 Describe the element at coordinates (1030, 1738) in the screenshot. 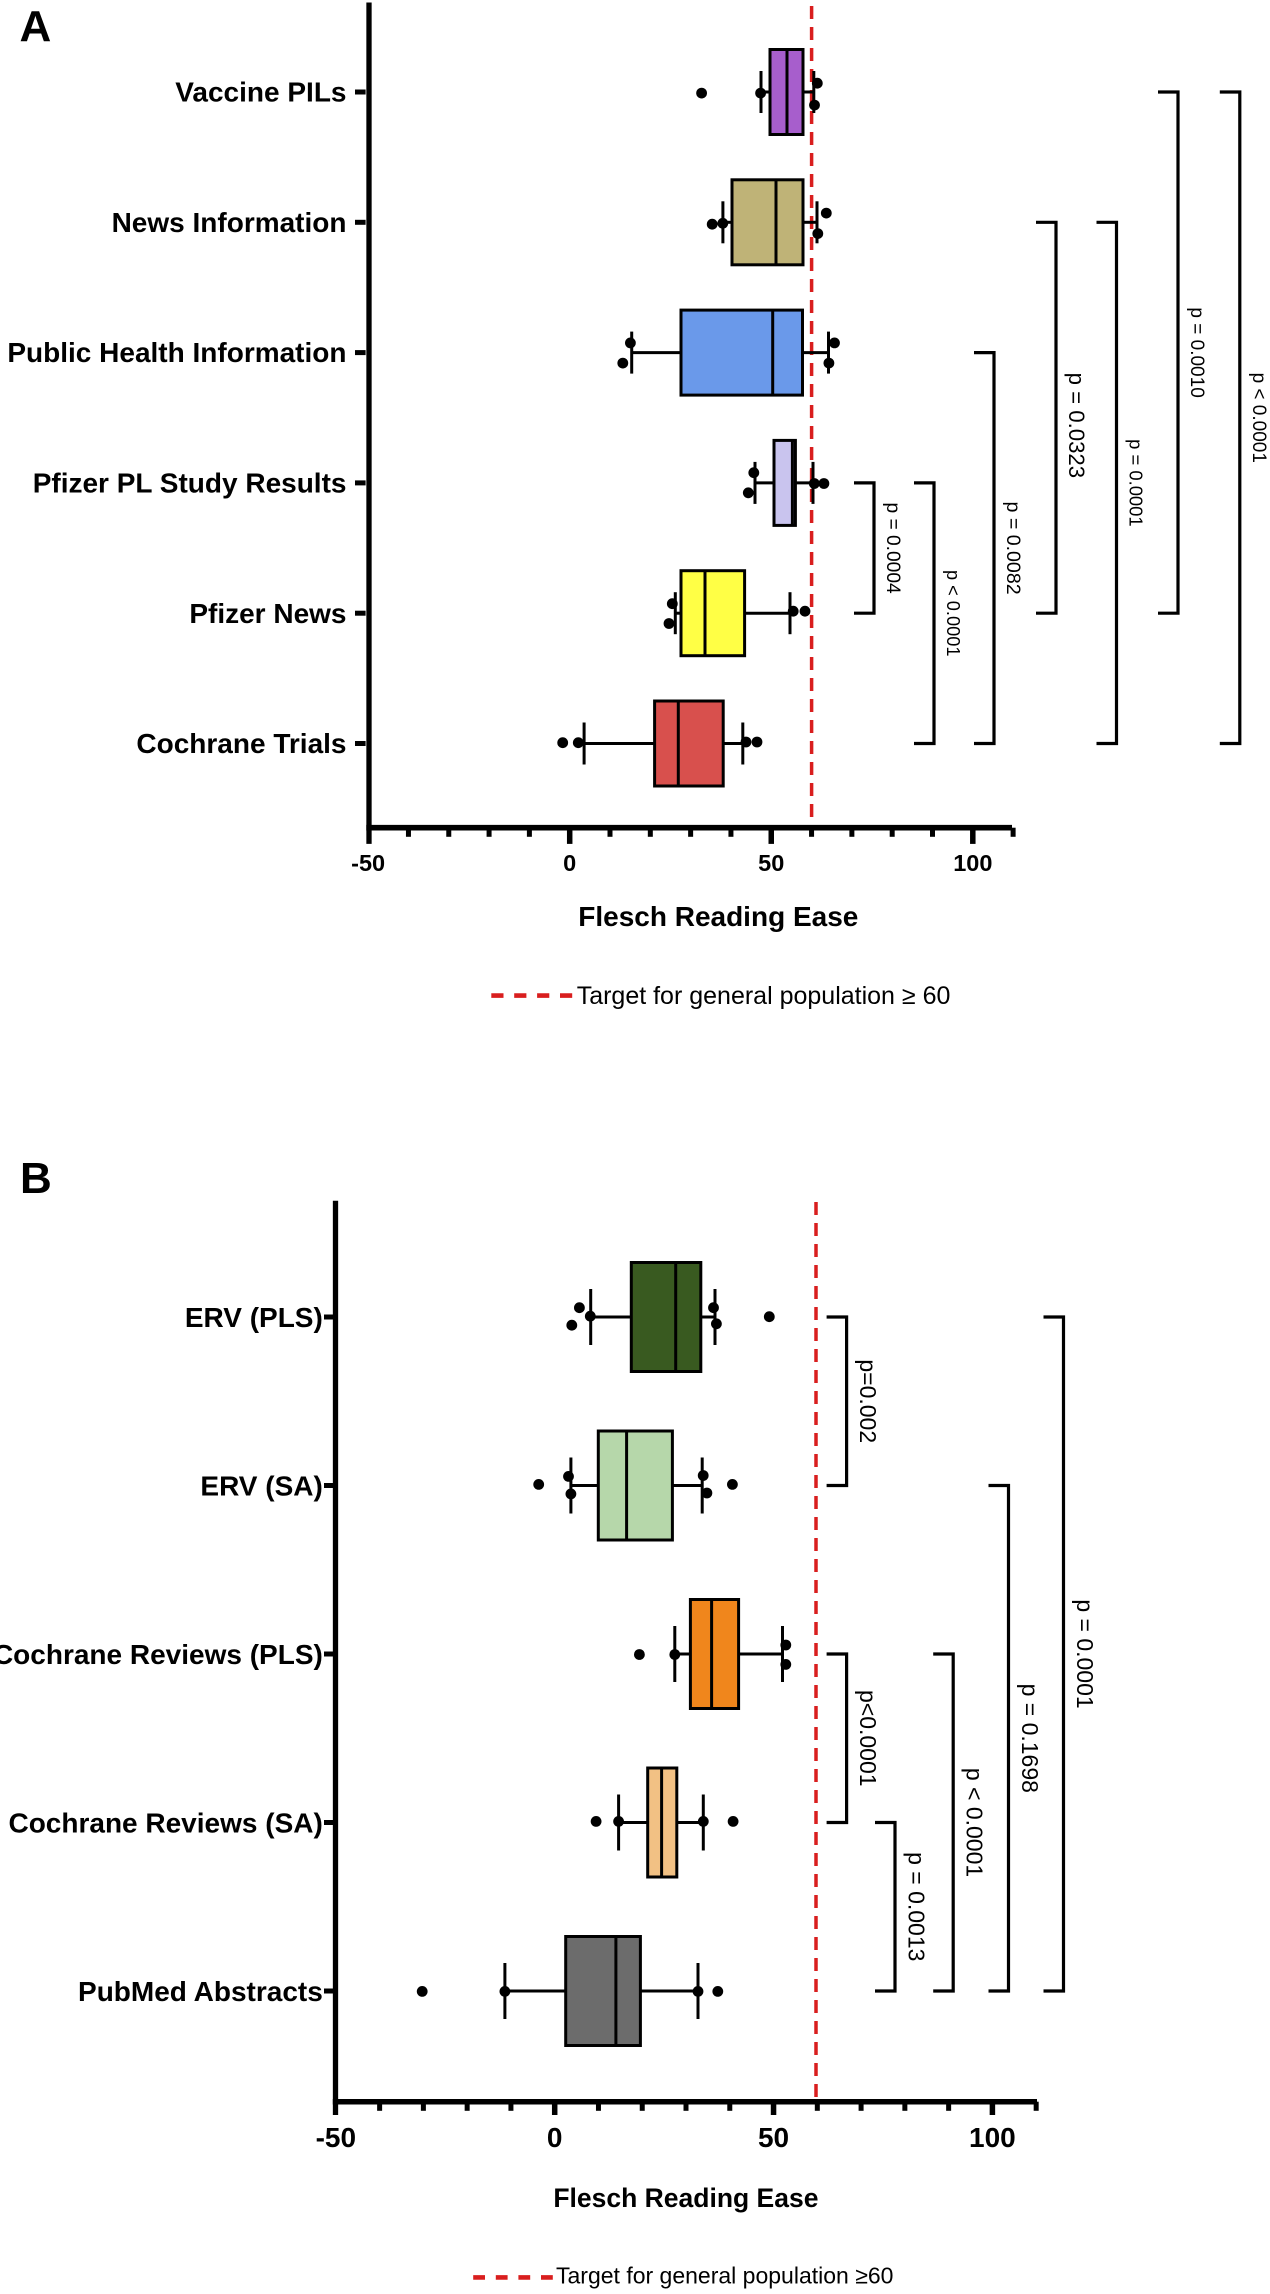

I see `svg-text: p = 0.1698` at that location.